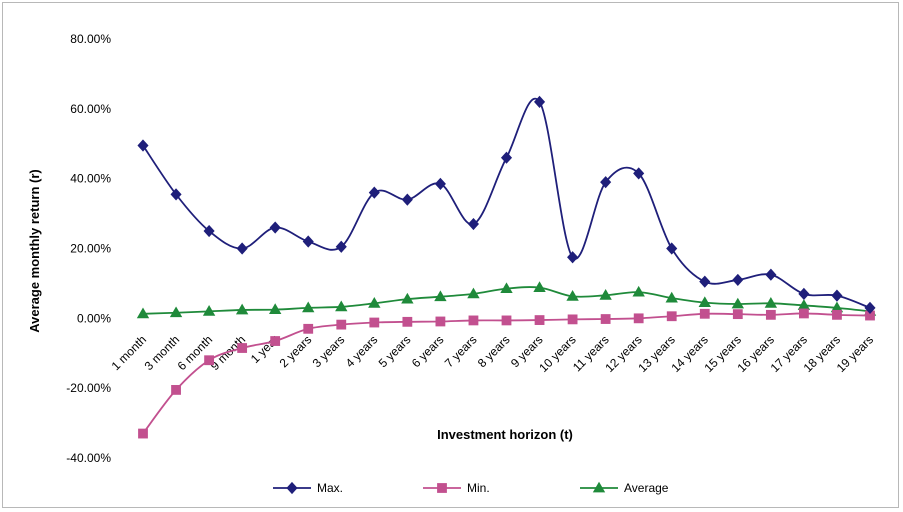 The image size is (903, 512). What do you see at coordinates (505, 434) in the screenshot?
I see `x-axis-title: Investment horizon (t)` at bounding box center [505, 434].